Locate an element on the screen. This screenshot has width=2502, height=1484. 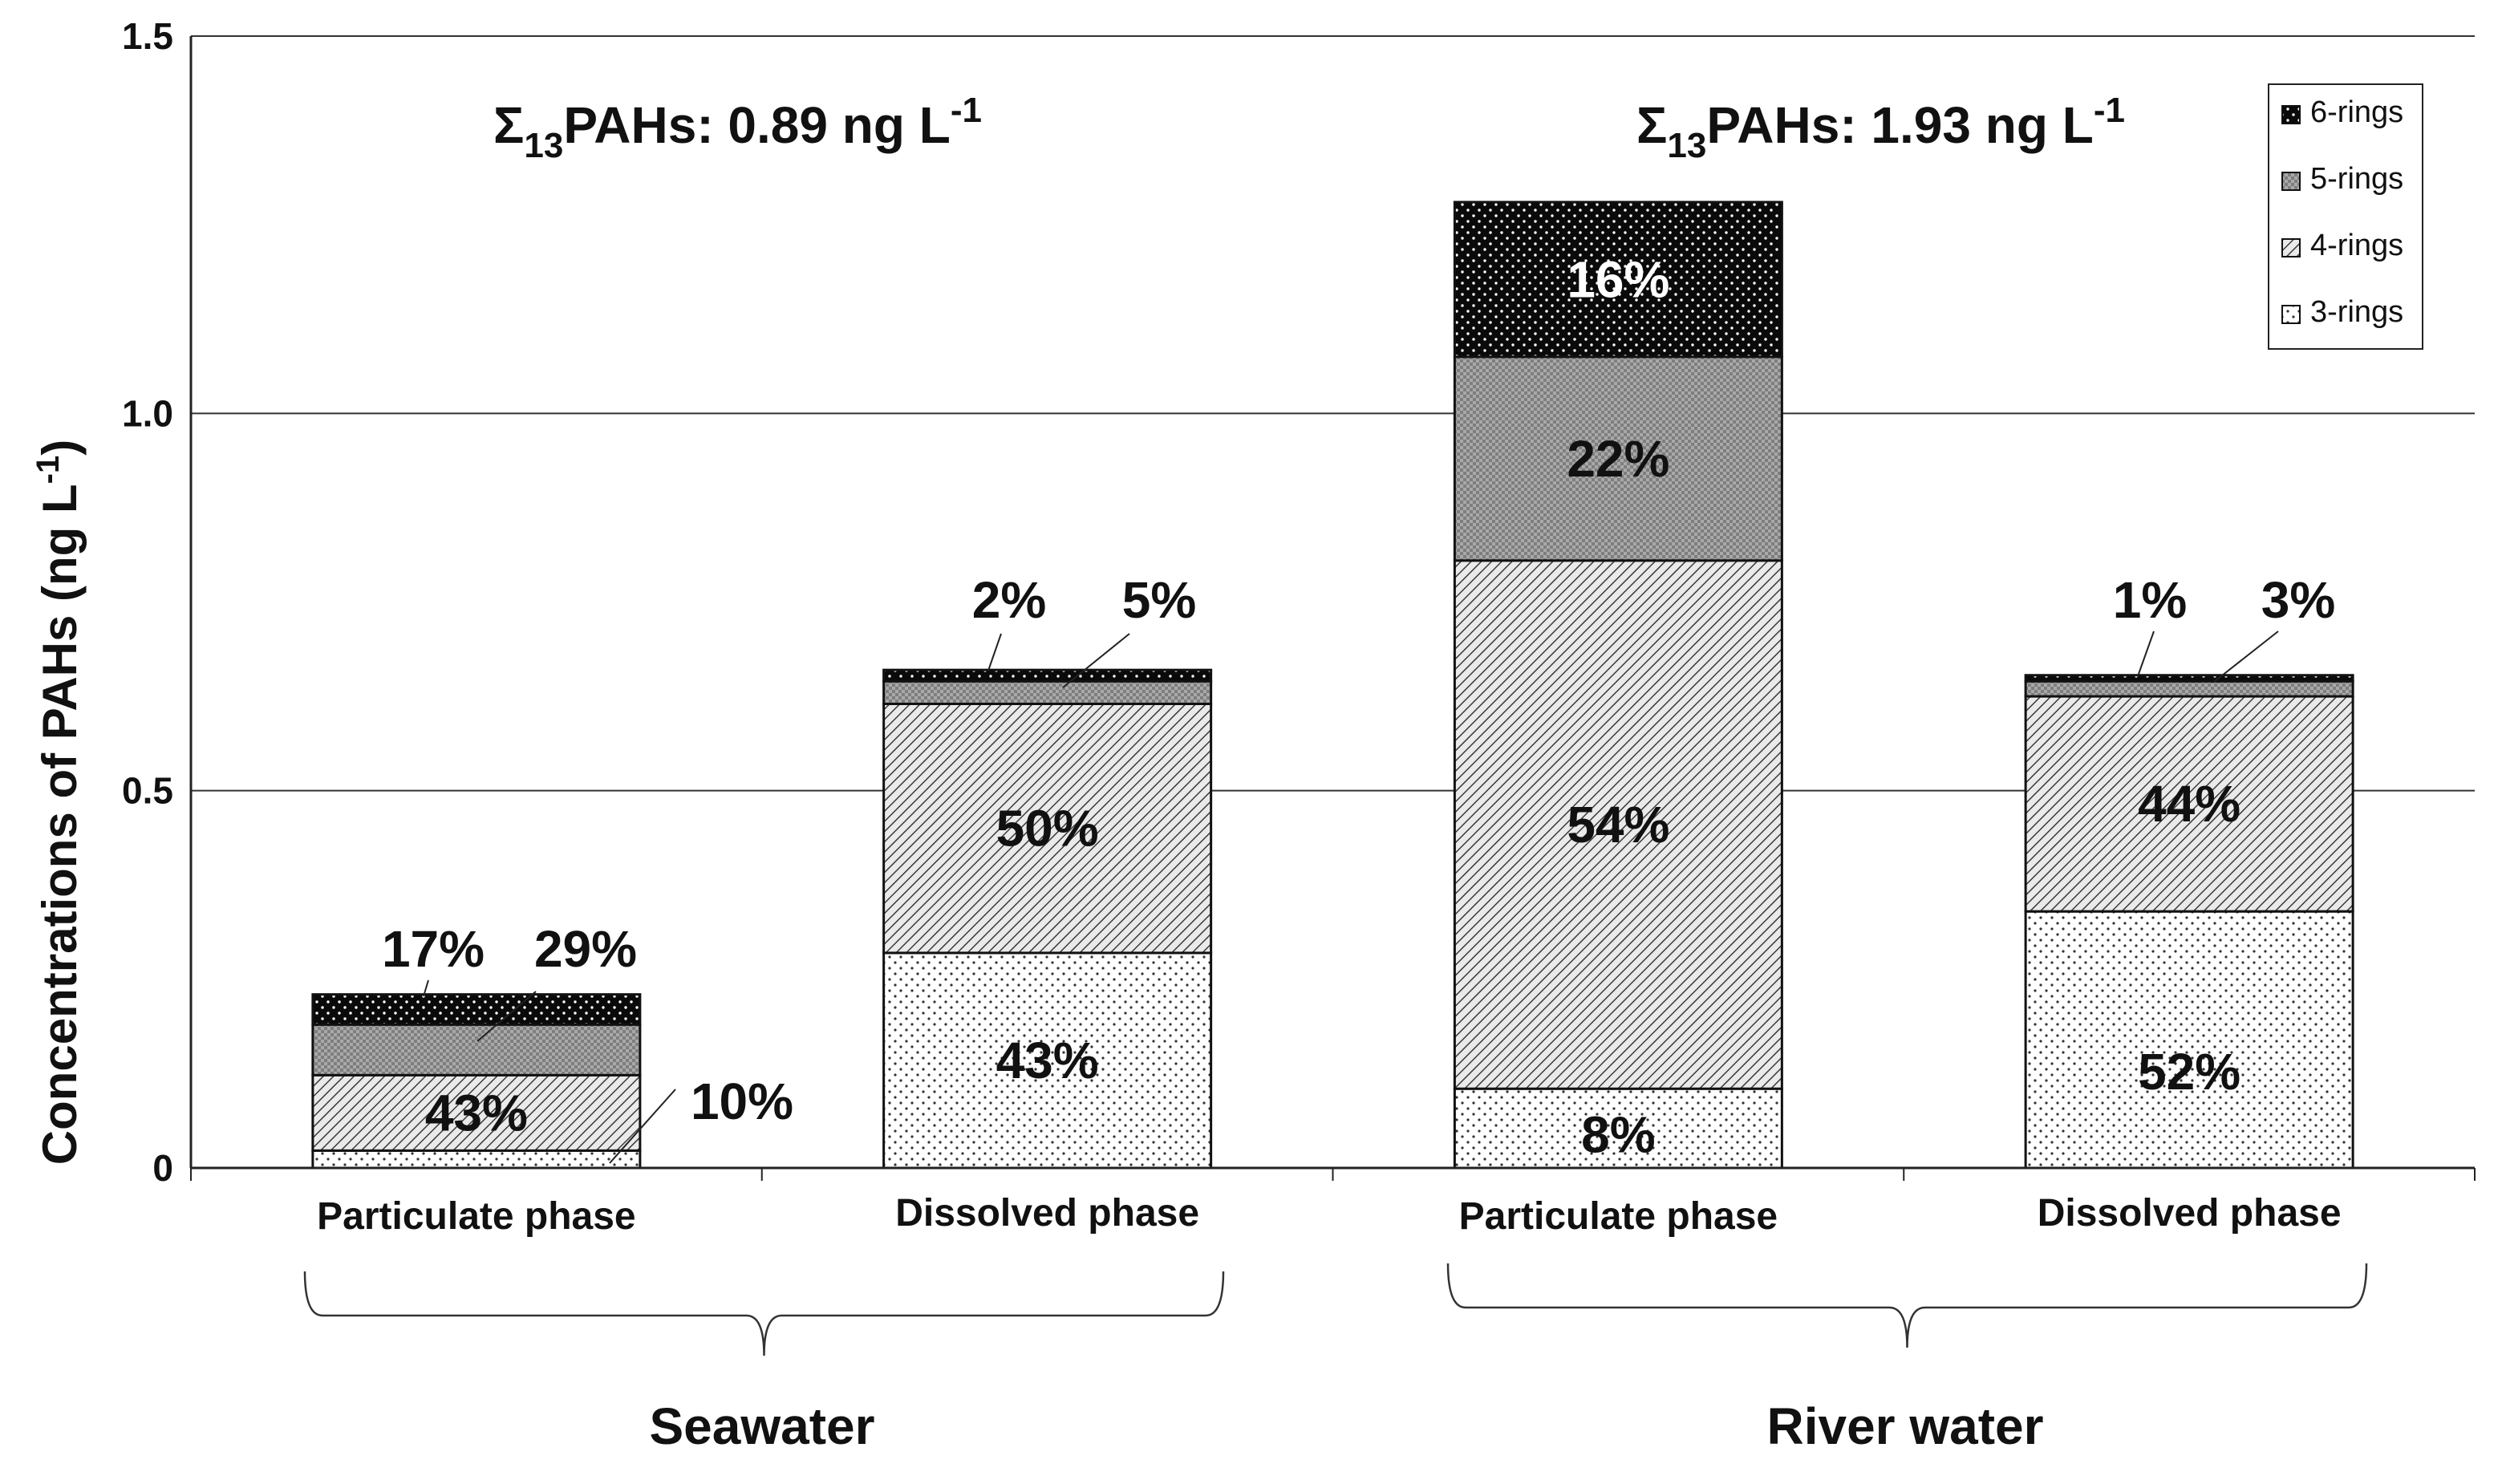
percent-label-5-rings: 22% is located at coordinates (1618, 459).